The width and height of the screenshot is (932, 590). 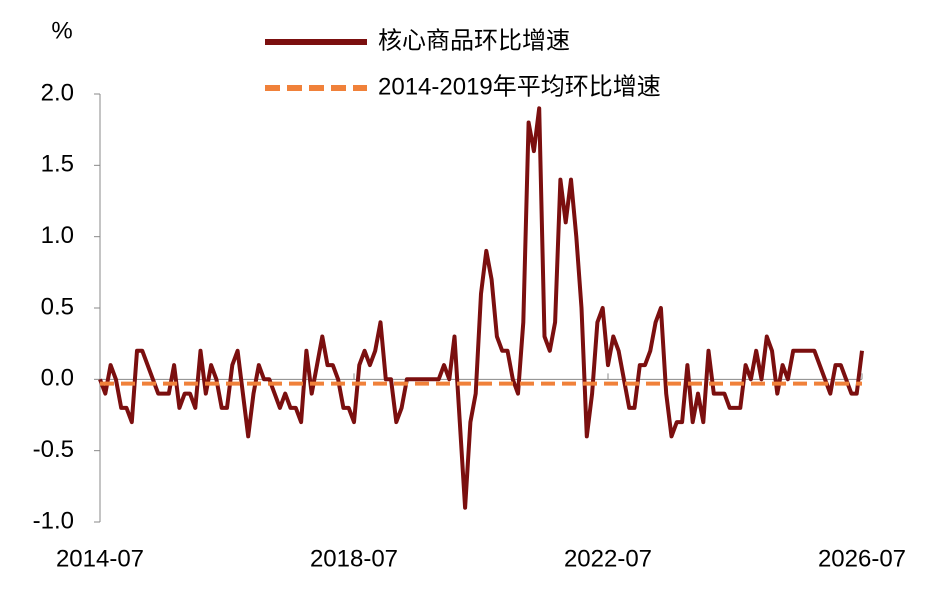 I want to click on y-tick-label: 1.5, so click(x=57, y=164).